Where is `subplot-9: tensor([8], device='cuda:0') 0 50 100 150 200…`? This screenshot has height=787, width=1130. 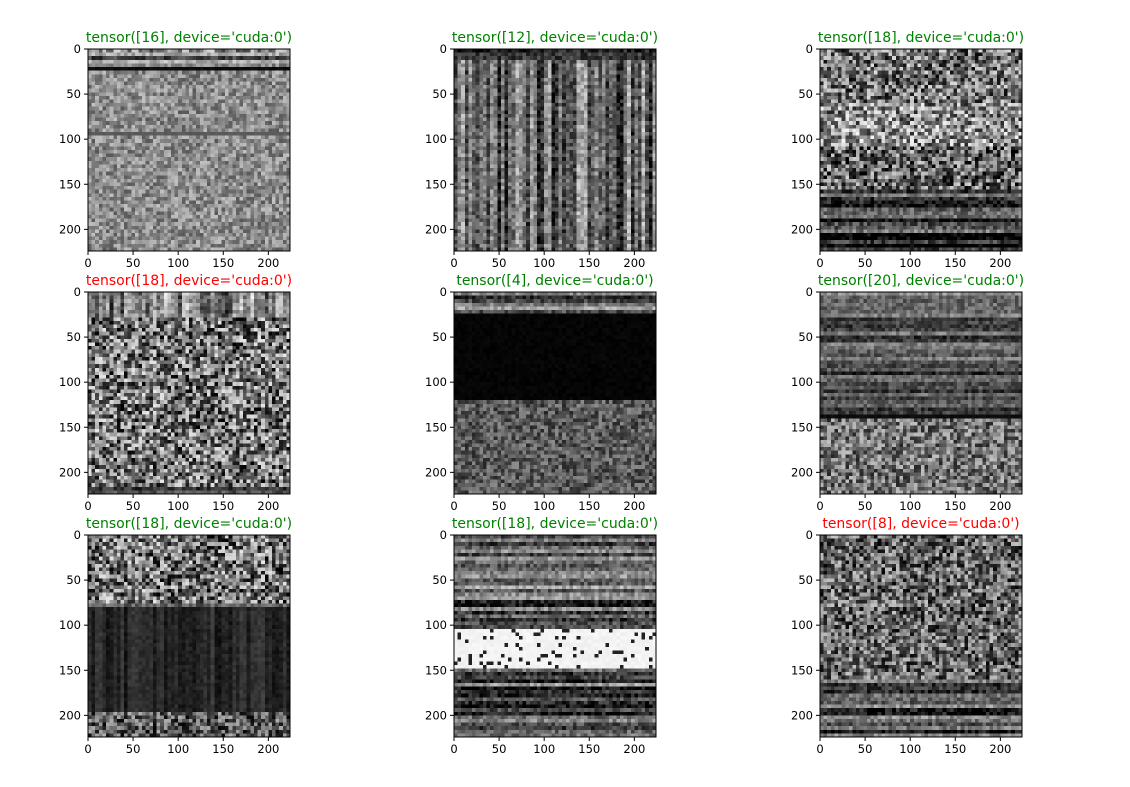 subplot-9: tensor([8], device='cuda:0') 0 50 100 150 200… is located at coordinates (907, 636).